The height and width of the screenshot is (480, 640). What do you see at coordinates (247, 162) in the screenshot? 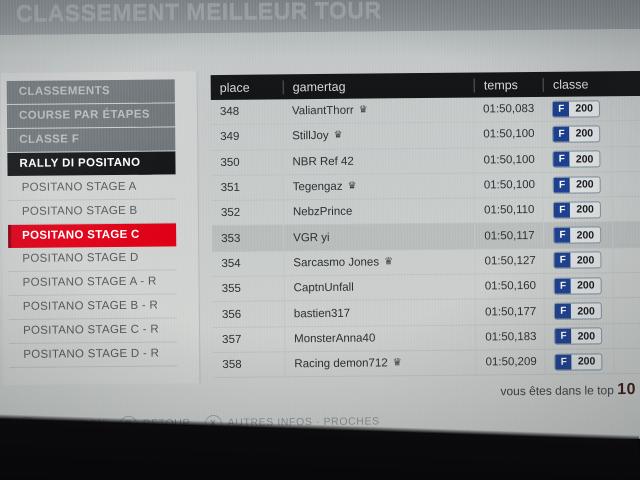
I see `cell-place: 350` at bounding box center [247, 162].